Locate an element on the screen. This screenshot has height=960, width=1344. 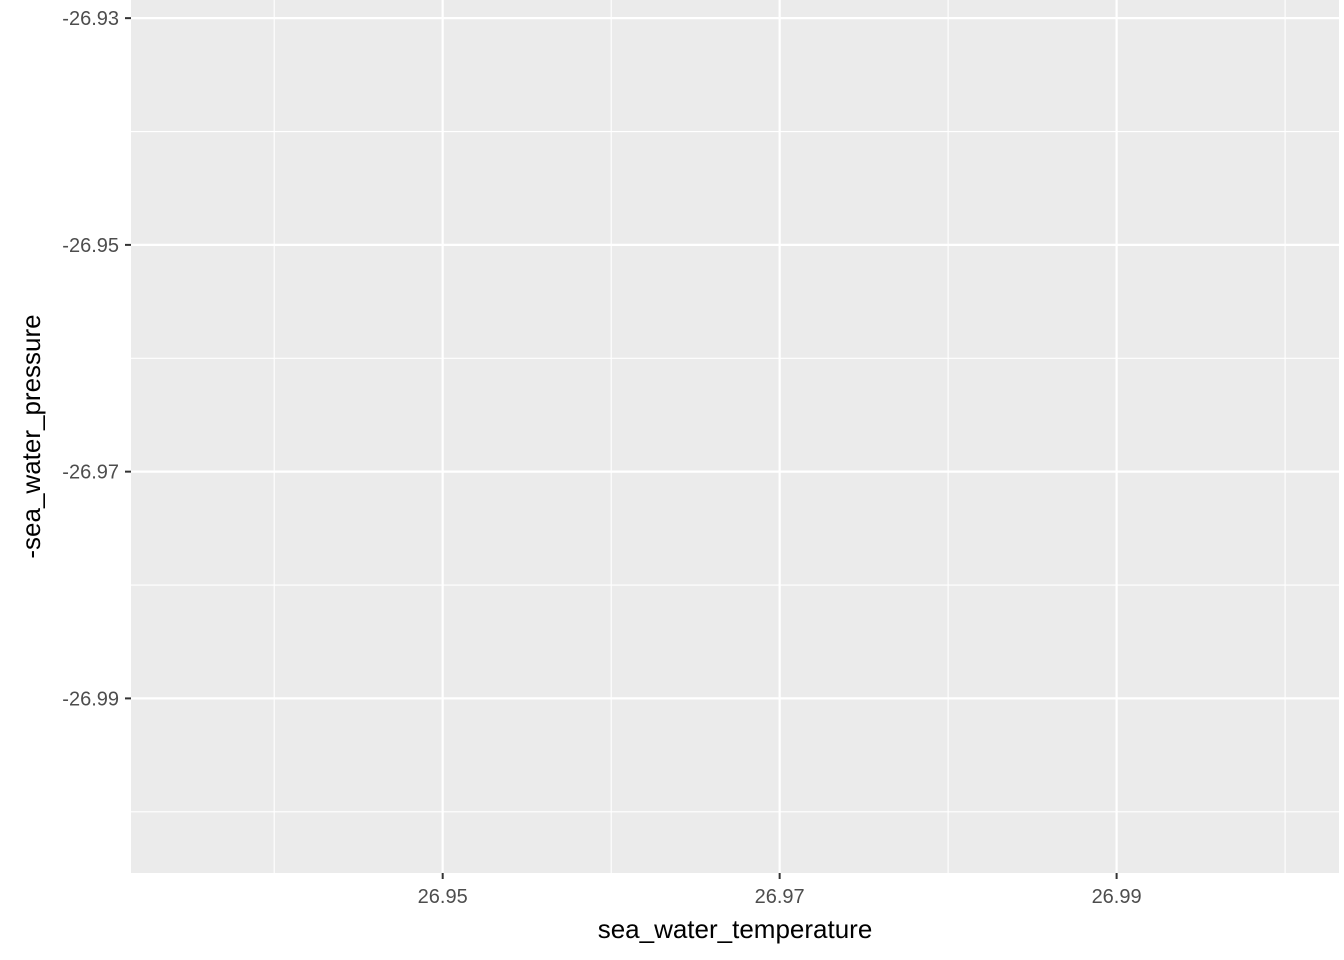
y-tick-label: -26.95 is located at coordinates (90, 246).